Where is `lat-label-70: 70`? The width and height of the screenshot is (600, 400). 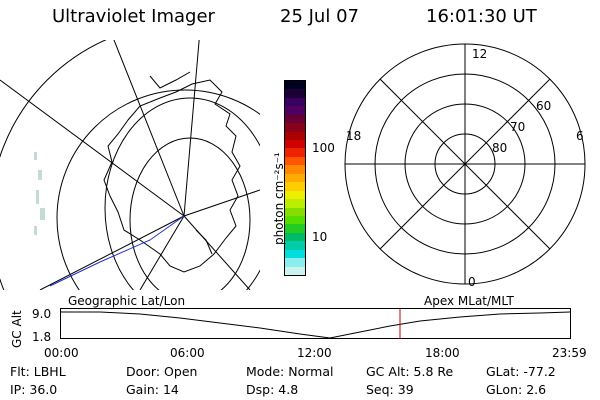
lat-label-70: 70 is located at coordinates (517, 127).